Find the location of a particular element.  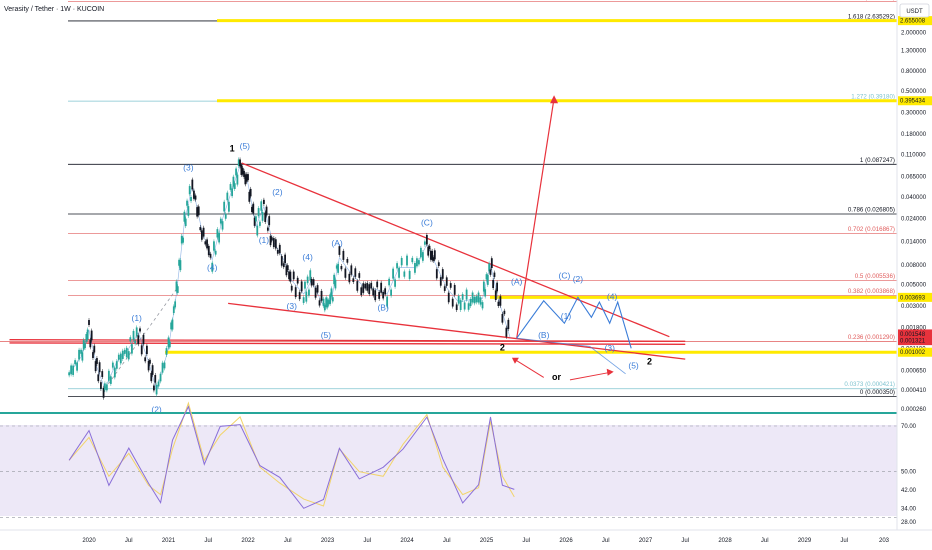

price-tick-label: 1.300000 is located at coordinates (914, 52).